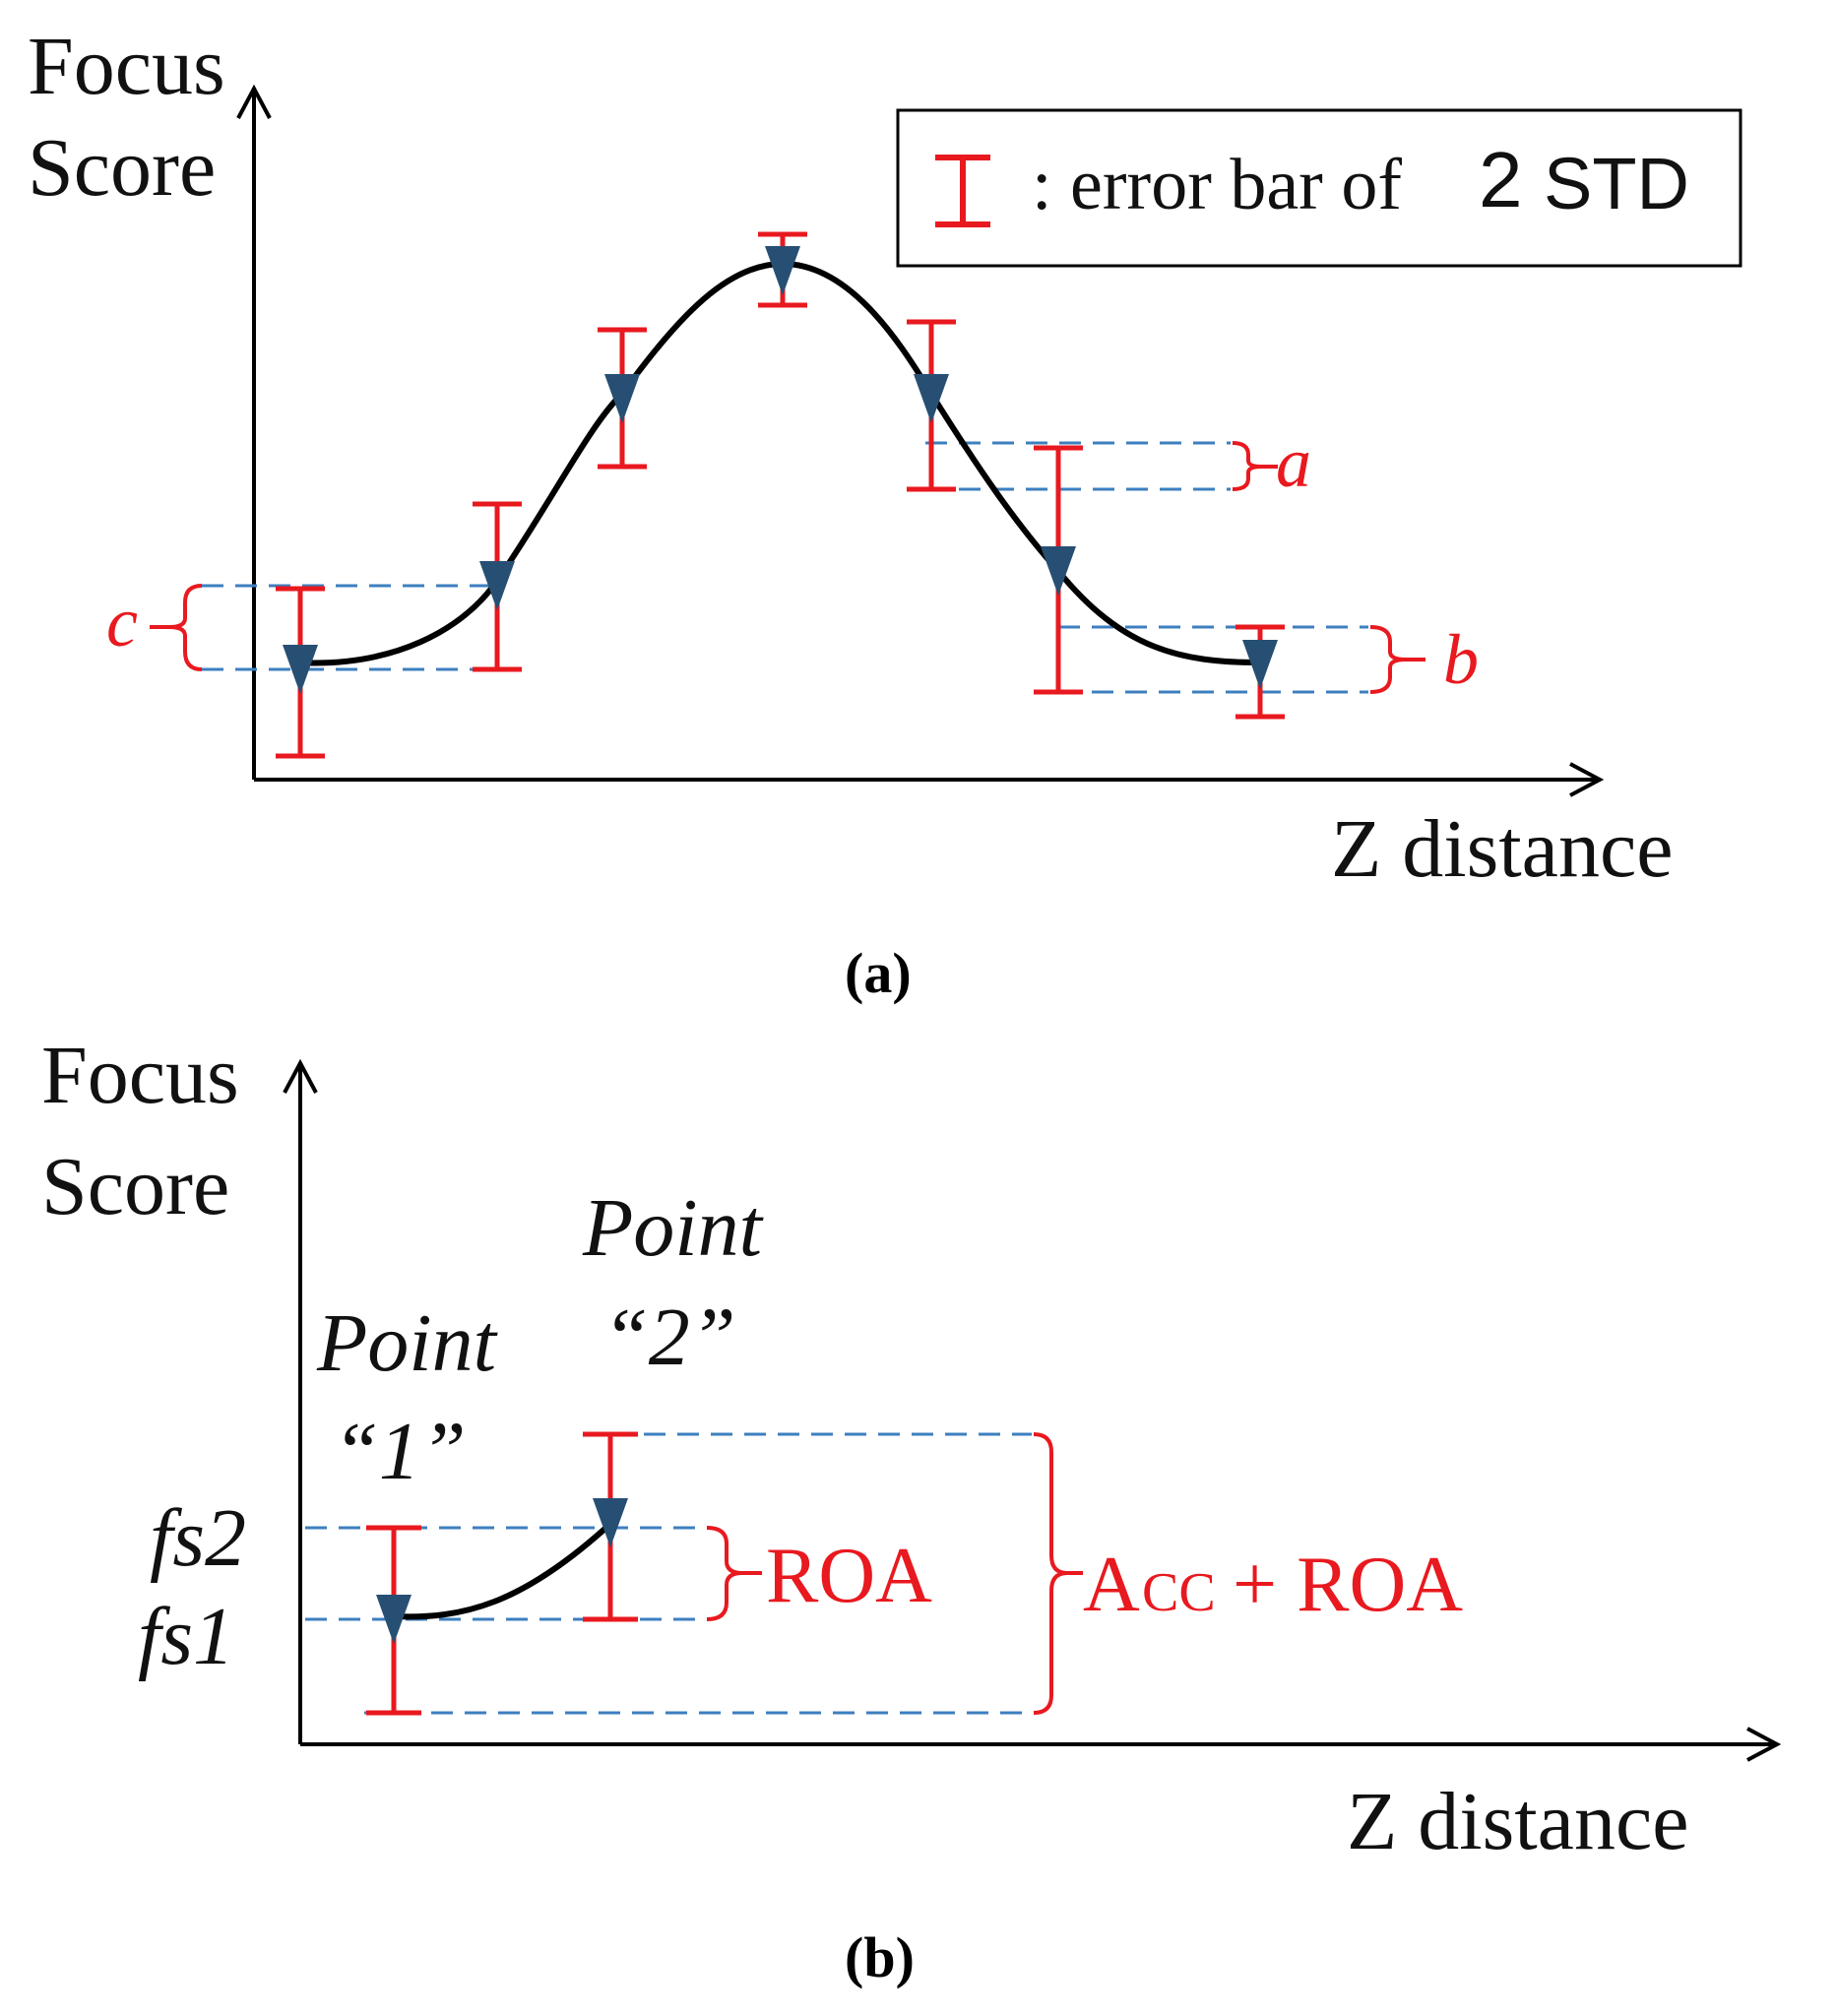 This screenshot has height=2016, width=1837. I want to click on panel-b-caption: (b), so click(880, 1957).